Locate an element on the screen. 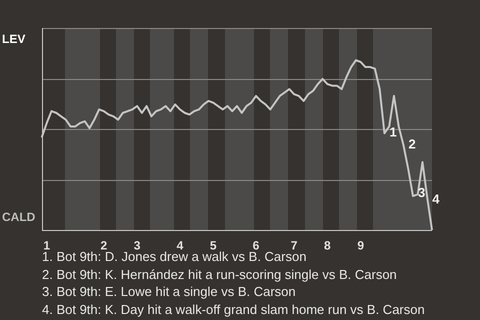 This screenshot has width=480, height=320. text: 4. Bot 9th: K. Day hit a walk-off grand slam home run vs B. Carson is located at coordinates (234, 309).